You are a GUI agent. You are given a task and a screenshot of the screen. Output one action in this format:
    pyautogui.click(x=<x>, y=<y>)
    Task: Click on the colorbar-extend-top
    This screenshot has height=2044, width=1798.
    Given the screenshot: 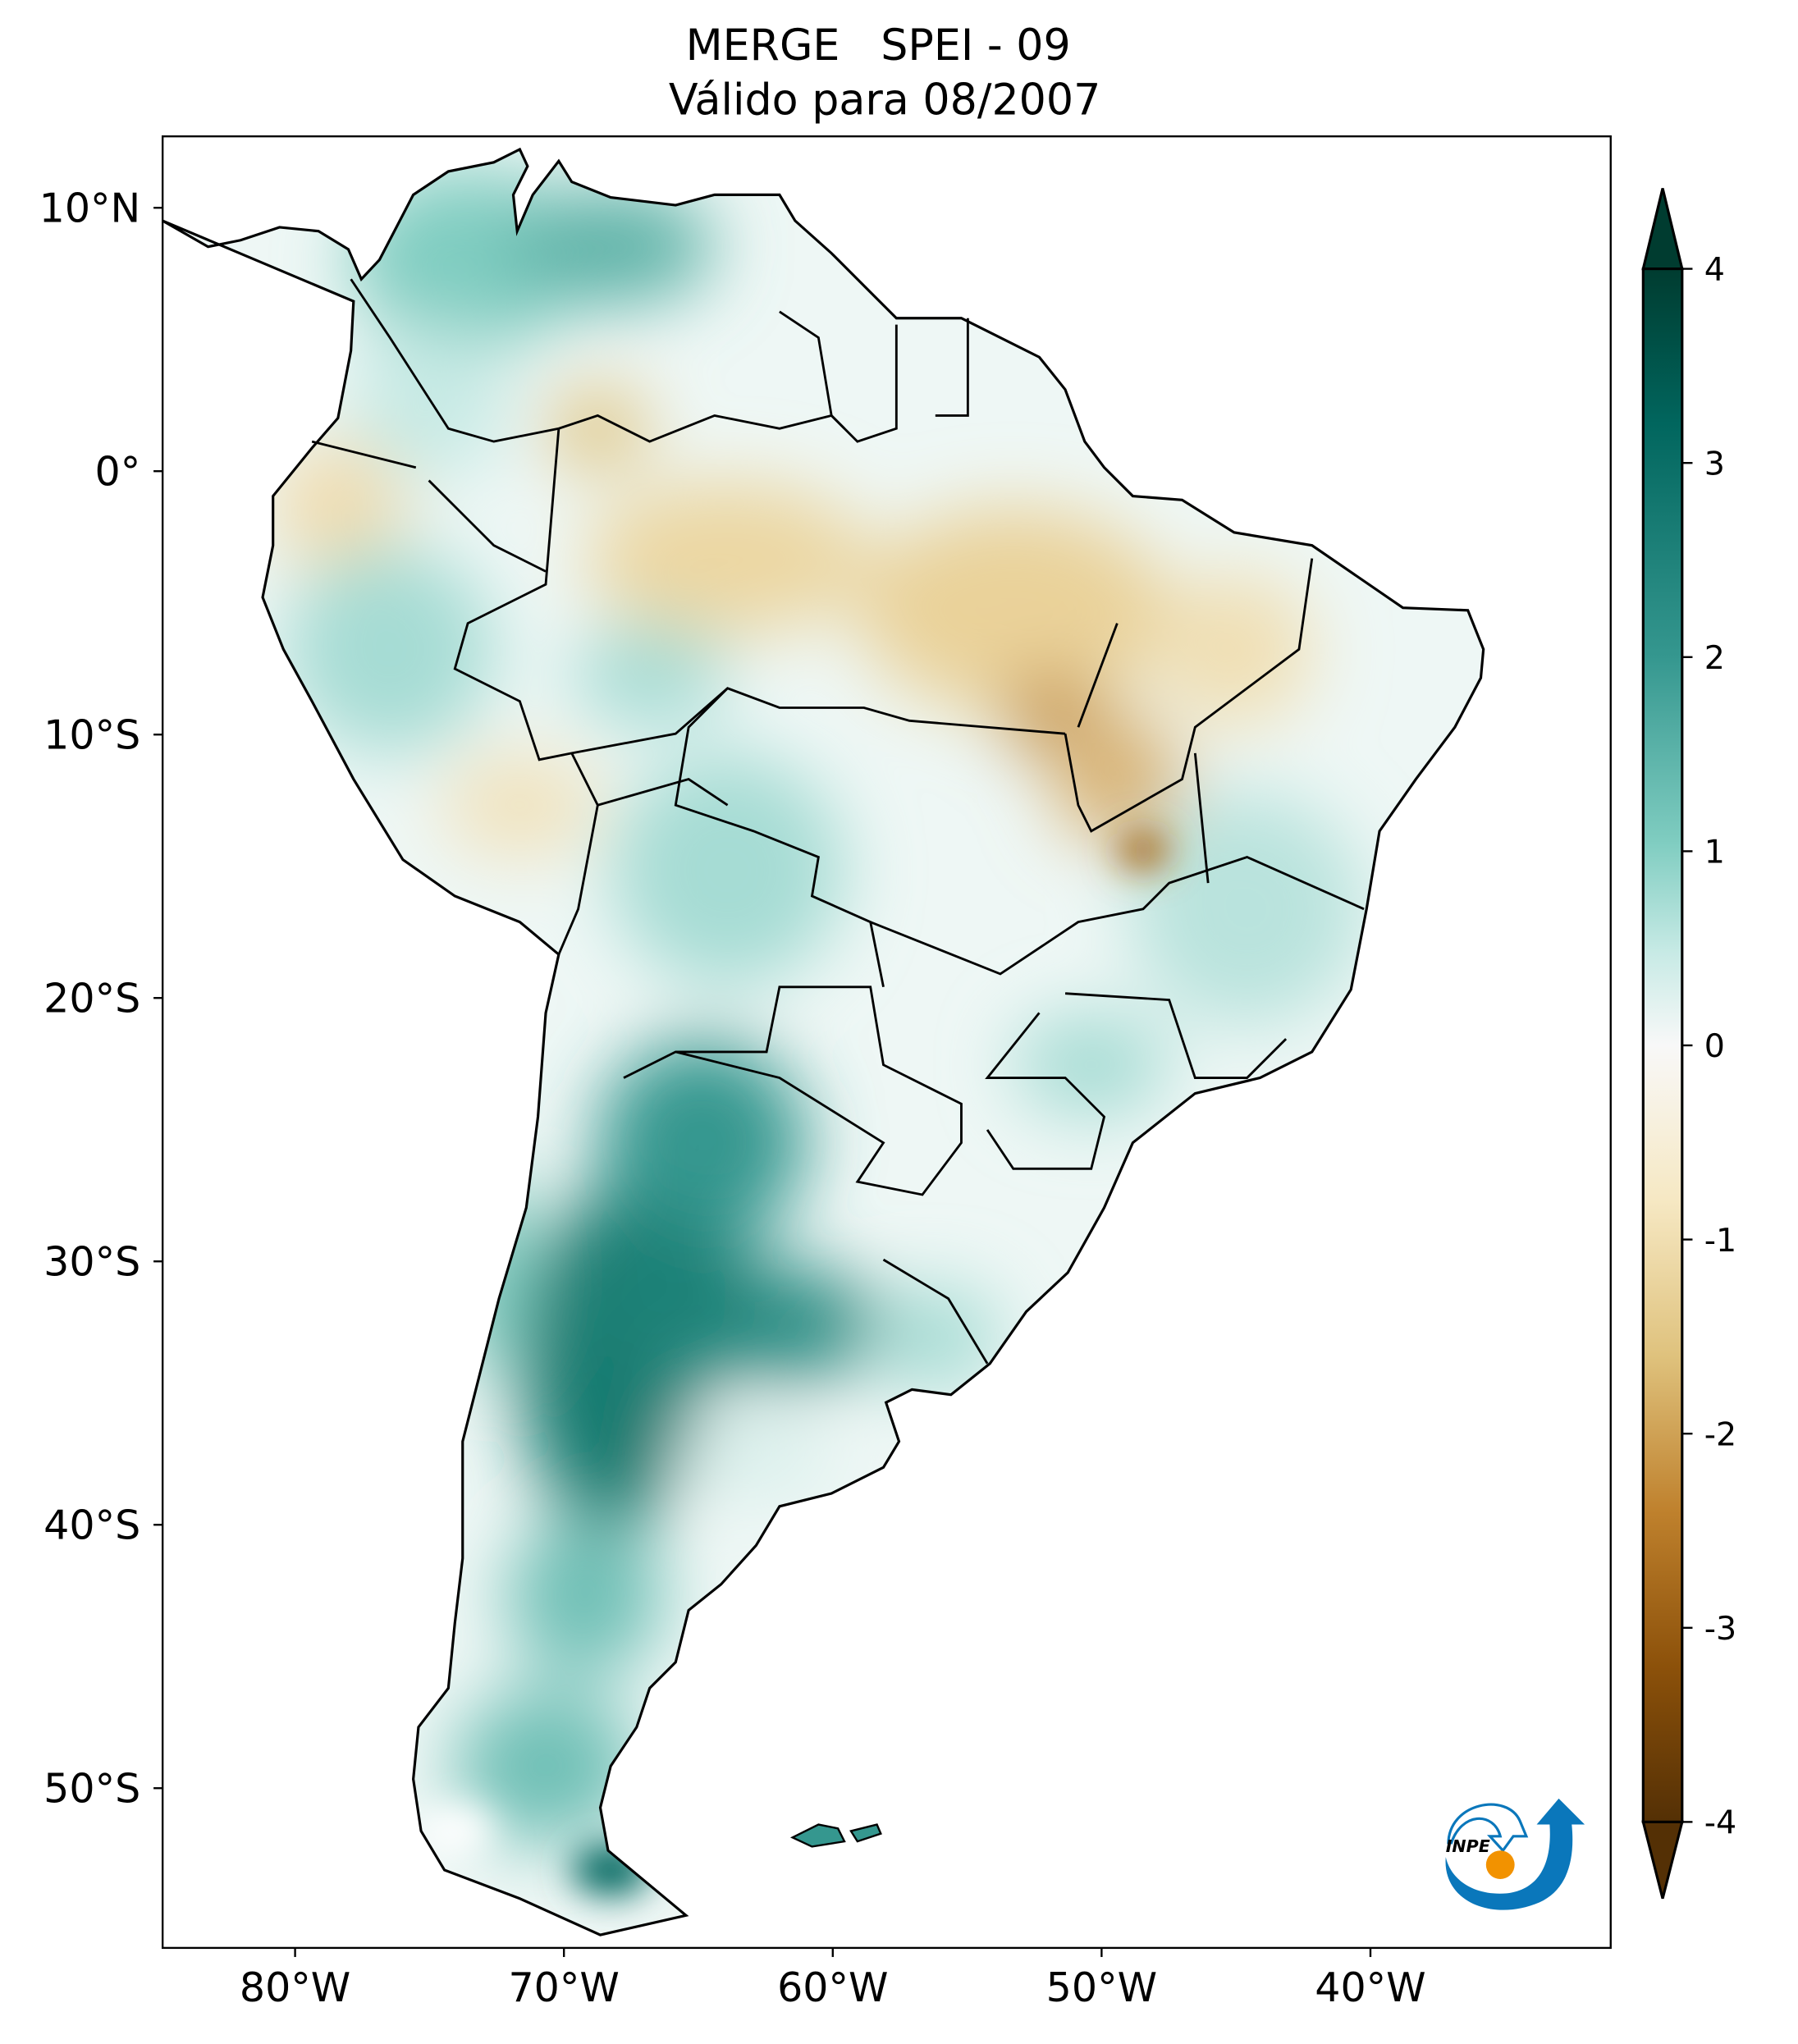 What is the action you would take?
    pyautogui.click(x=1662, y=229)
    